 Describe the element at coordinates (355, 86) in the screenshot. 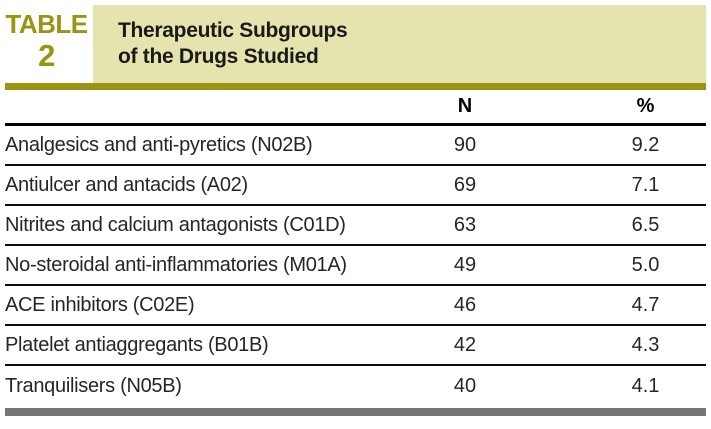

I see `accent-rule` at that location.